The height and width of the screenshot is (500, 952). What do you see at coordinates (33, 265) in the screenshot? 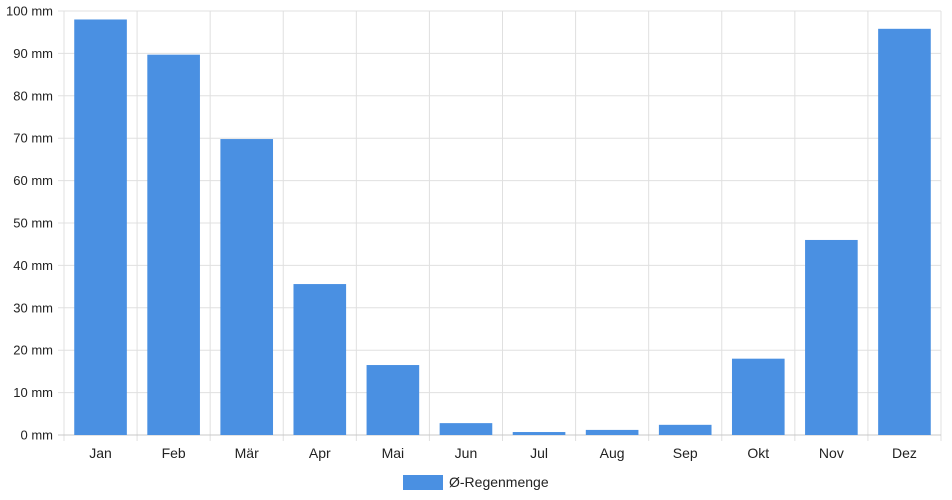
I see `y-tick-label: 40 mm` at bounding box center [33, 265].